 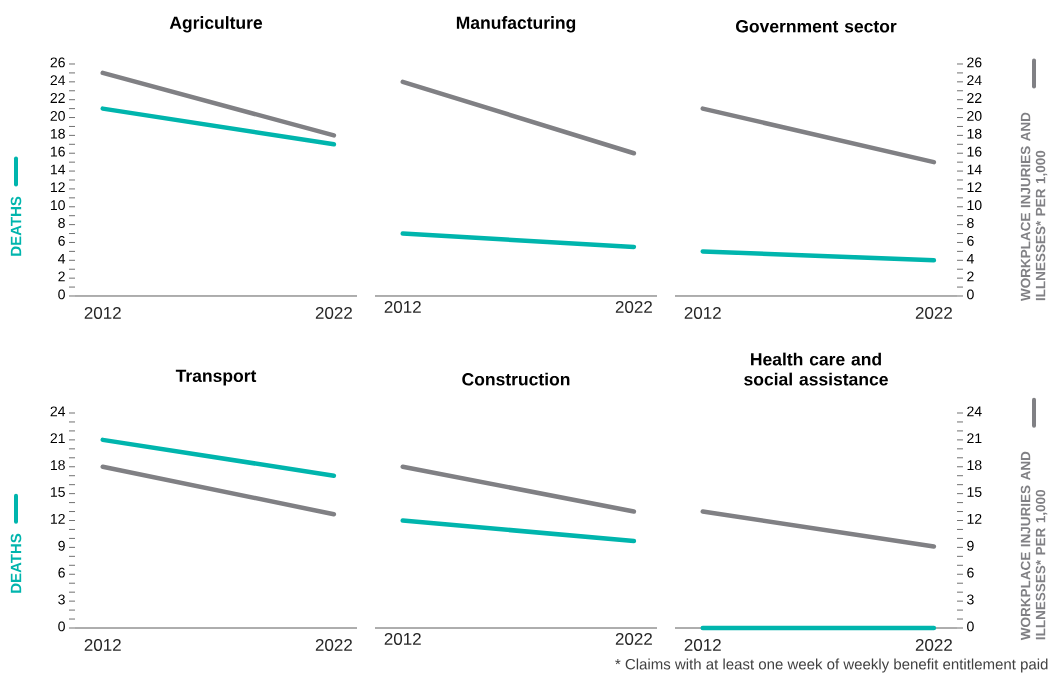 I want to click on chart-title: Health care and social assistance, so click(x=816, y=369).